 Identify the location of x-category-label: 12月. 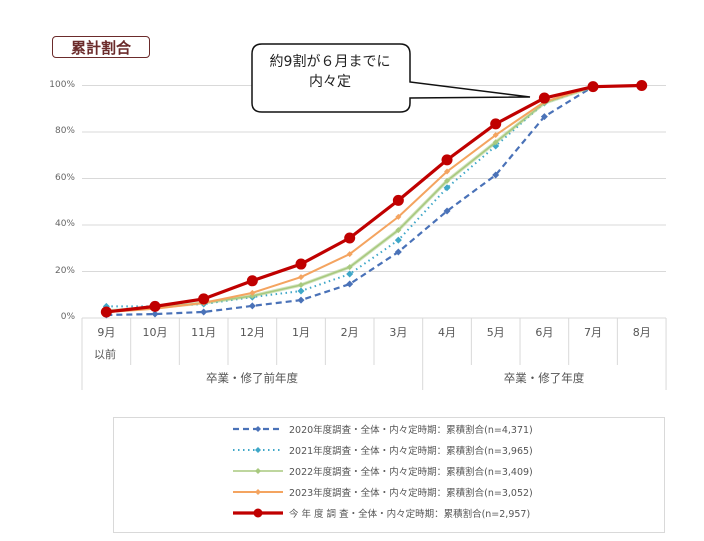
(252, 332).